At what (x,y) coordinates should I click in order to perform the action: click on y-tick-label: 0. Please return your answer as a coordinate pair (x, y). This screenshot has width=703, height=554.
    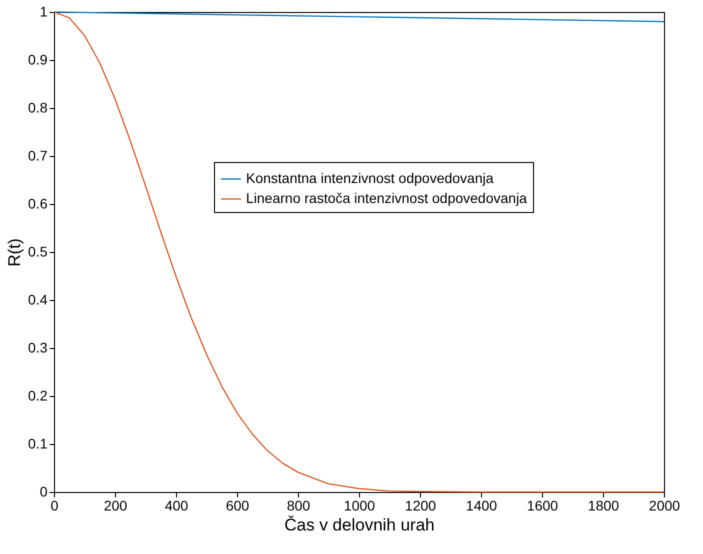
    Looking at the image, I should click on (44, 492).